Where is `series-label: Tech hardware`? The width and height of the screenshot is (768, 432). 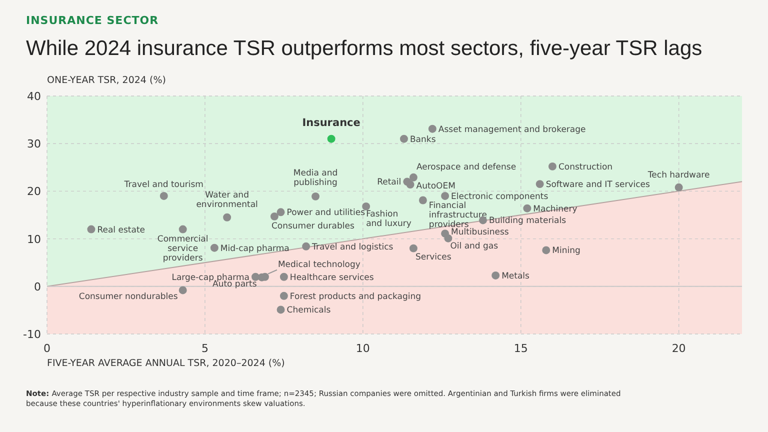
series-label: Tech hardware is located at coordinates (678, 175).